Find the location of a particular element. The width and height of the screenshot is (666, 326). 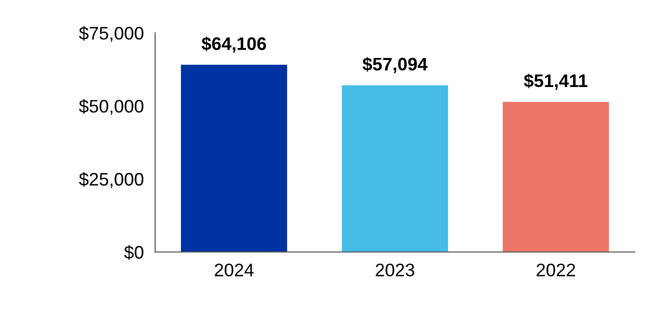

y-tick-label: $75,000 is located at coordinates (111, 34).